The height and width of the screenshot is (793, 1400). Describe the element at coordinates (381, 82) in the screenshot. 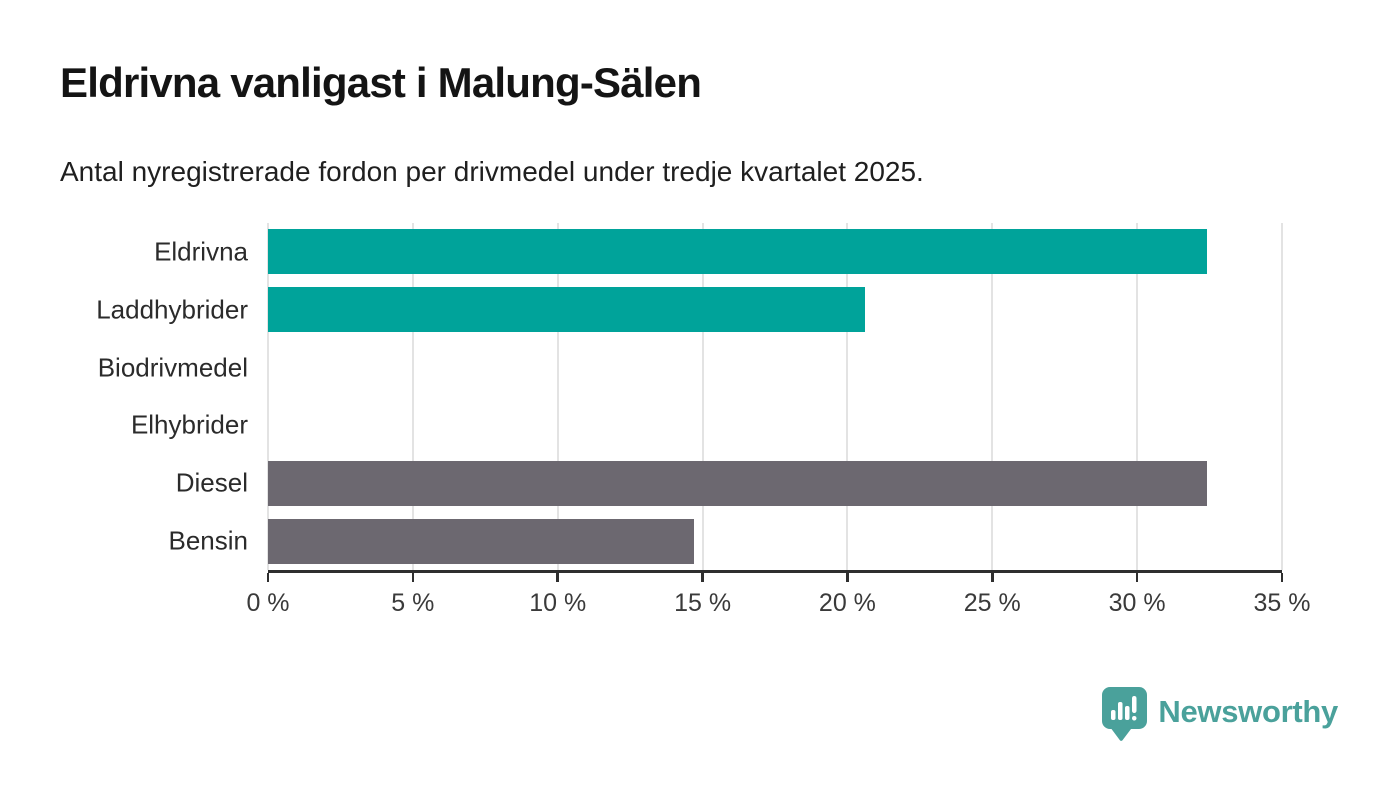

I see `chart-title: Eldrivna vanligast i Malung-Sälen` at that location.